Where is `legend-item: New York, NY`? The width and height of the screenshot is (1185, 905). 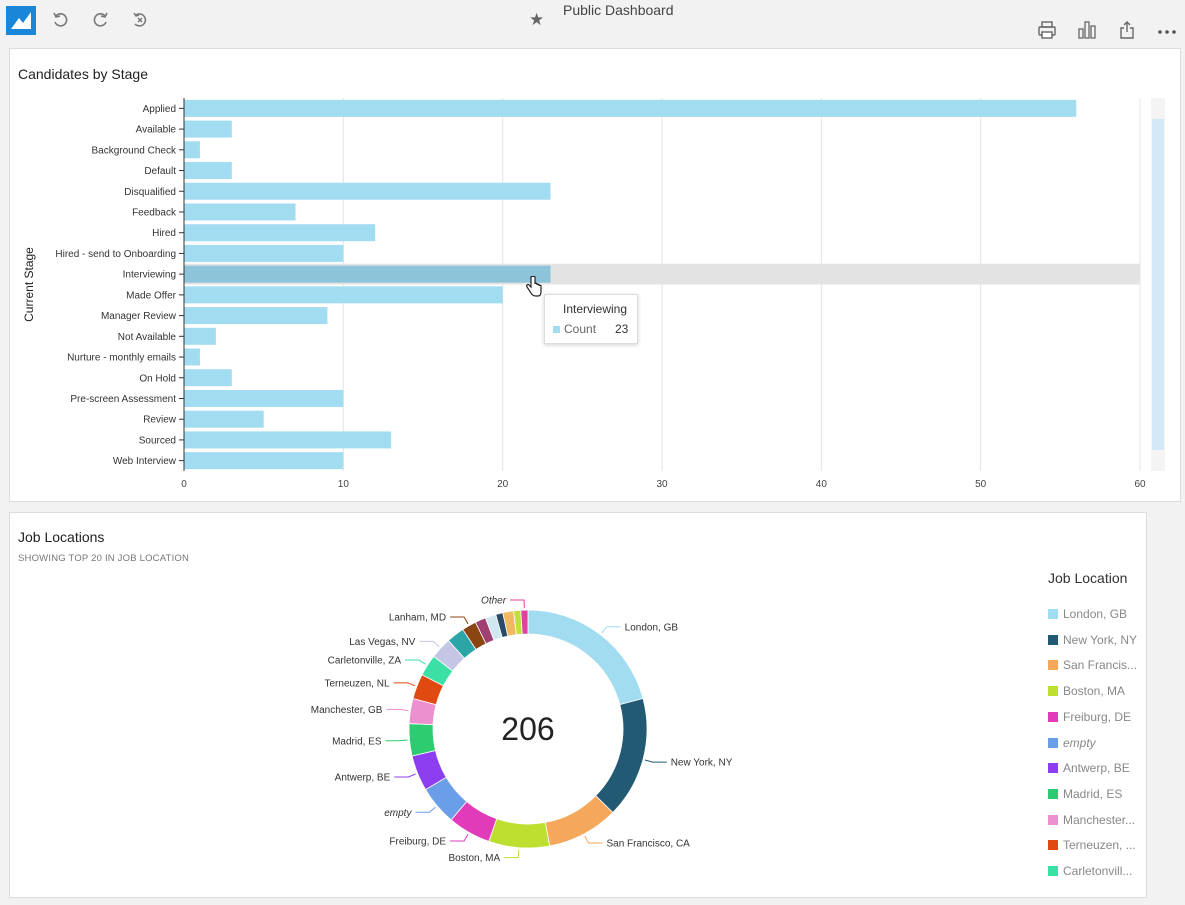 legend-item: New York, NY is located at coordinates (1092, 640).